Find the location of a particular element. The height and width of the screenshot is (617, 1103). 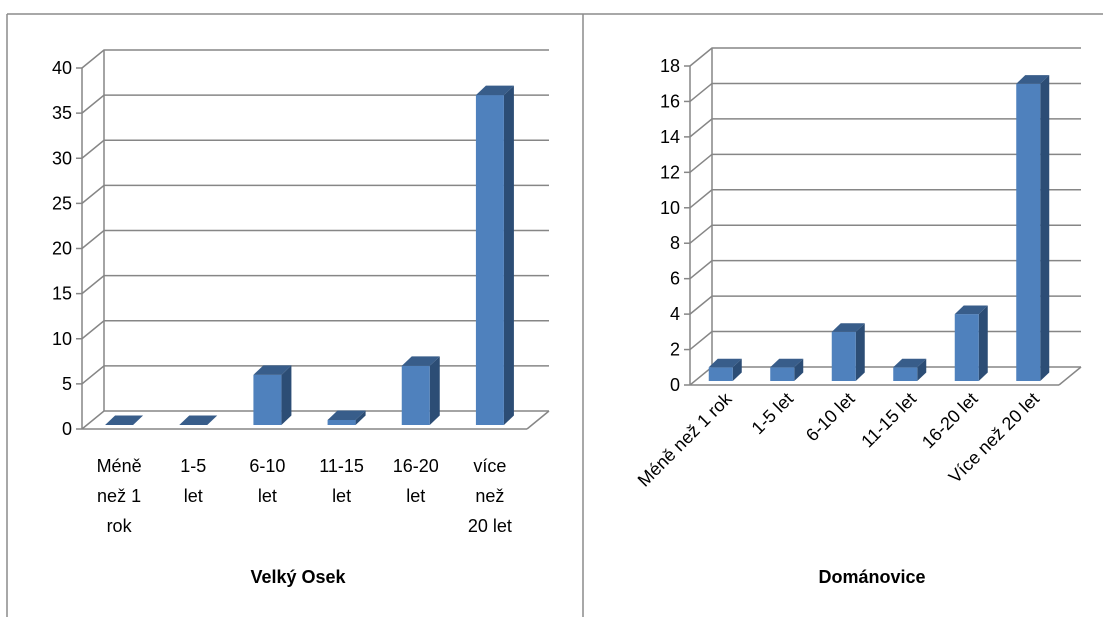

y-tick-label: 25 is located at coordinates (62, 203).